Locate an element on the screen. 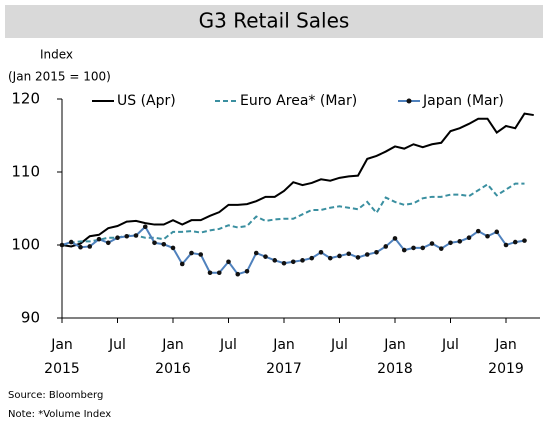  title-banner is located at coordinates (274, 21).